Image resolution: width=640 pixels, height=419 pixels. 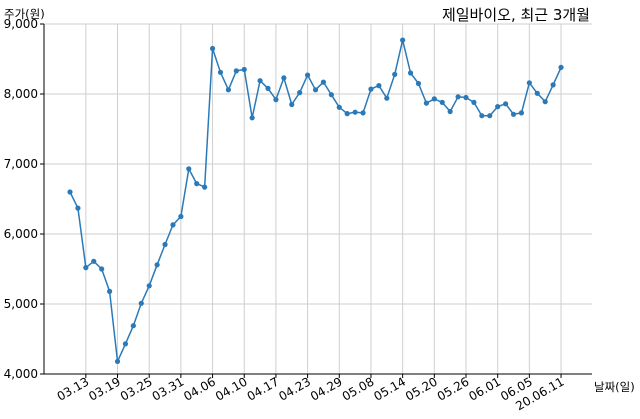 What do you see at coordinates (294, 388) in the screenshot?
I see `x-tick-label: 04.23` at bounding box center [294, 388].